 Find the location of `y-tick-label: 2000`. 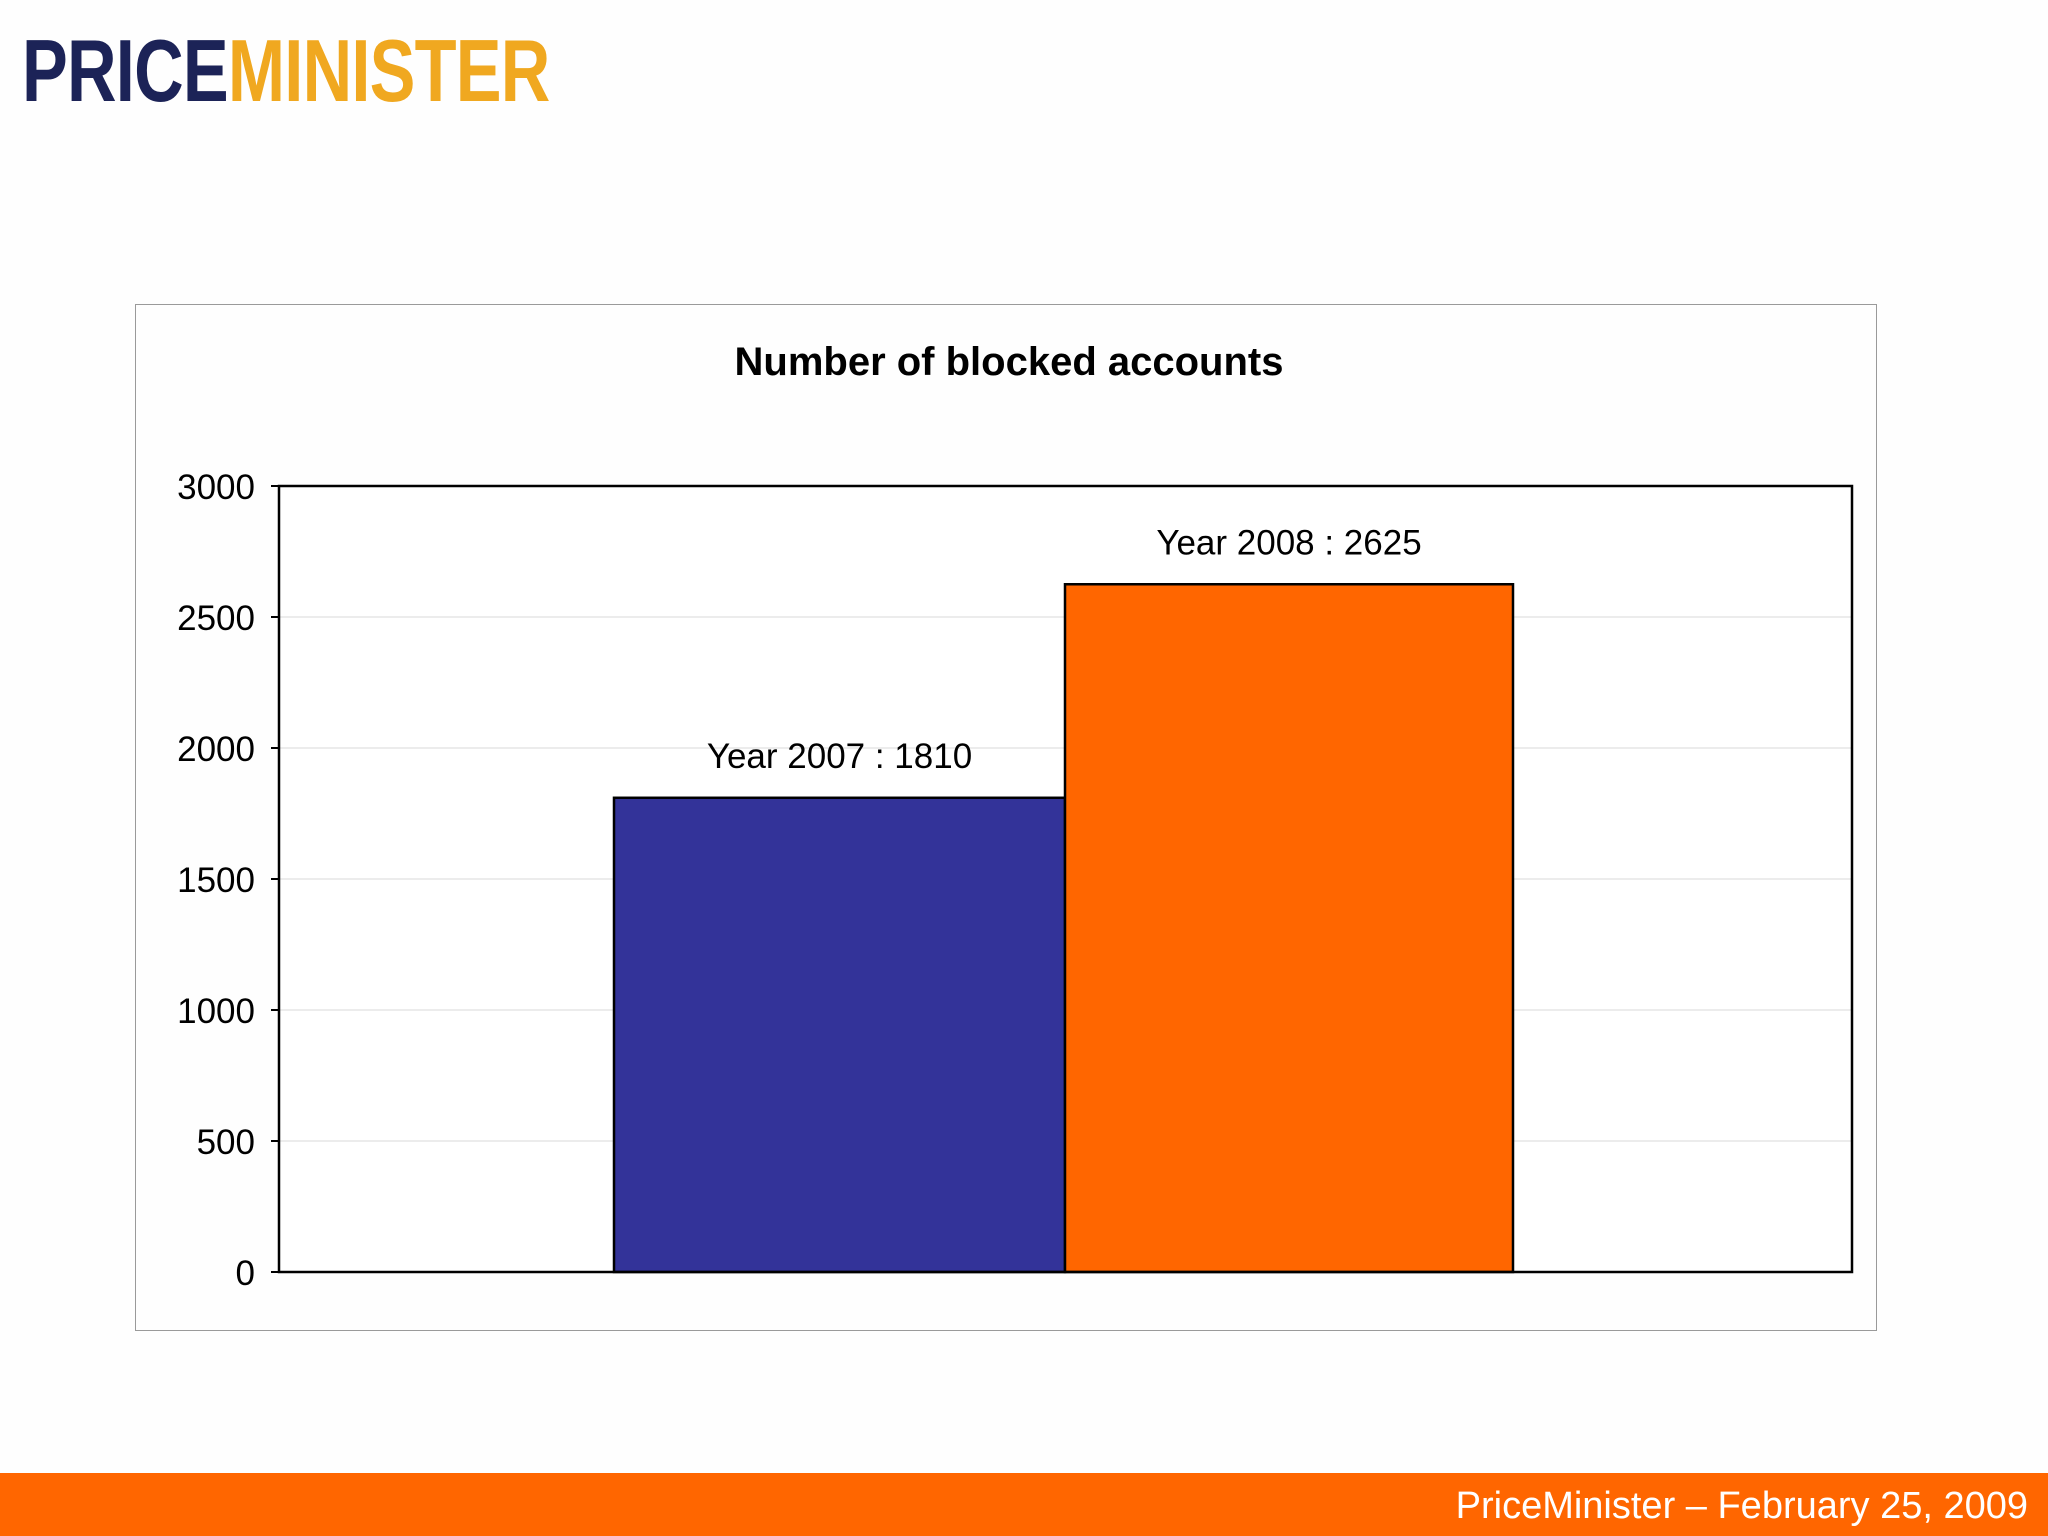

y-tick-label: 2000 is located at coordinates (216, 749).